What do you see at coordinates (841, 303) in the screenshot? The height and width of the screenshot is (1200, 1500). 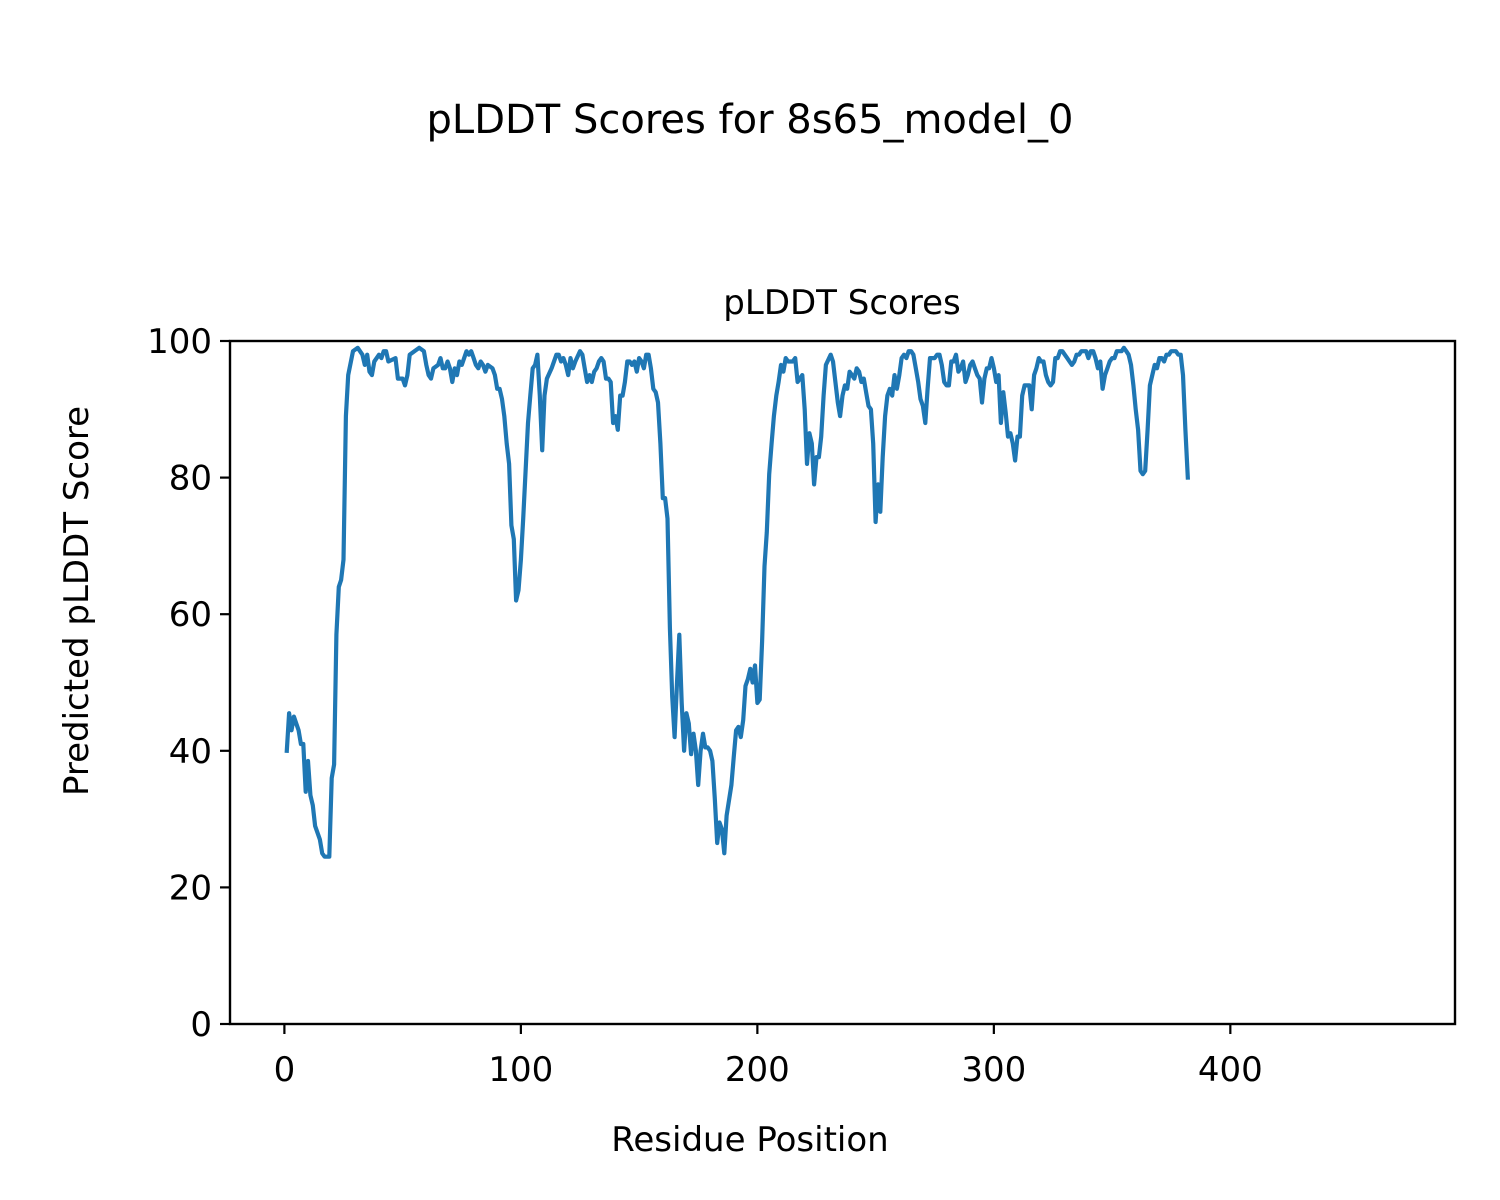 I see `axes-title: pLDDT Scores` at bounding box center [841, 303].